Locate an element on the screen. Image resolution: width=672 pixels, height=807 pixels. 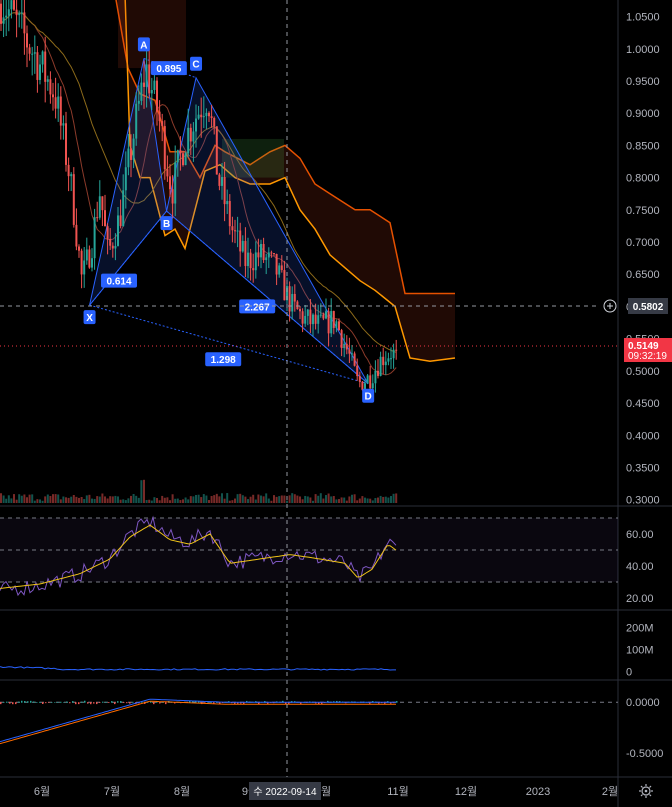
rsi-pane: 60.00 40.00 20.00 is located at coordinates (327, 560).